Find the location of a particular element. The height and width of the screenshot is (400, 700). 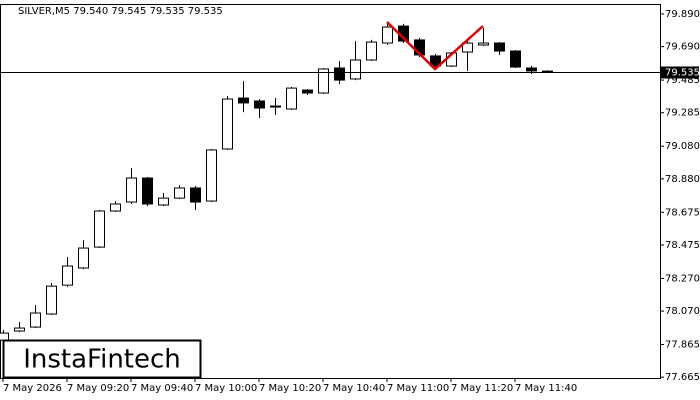

current-price-box is located at coordinates (680, 72).